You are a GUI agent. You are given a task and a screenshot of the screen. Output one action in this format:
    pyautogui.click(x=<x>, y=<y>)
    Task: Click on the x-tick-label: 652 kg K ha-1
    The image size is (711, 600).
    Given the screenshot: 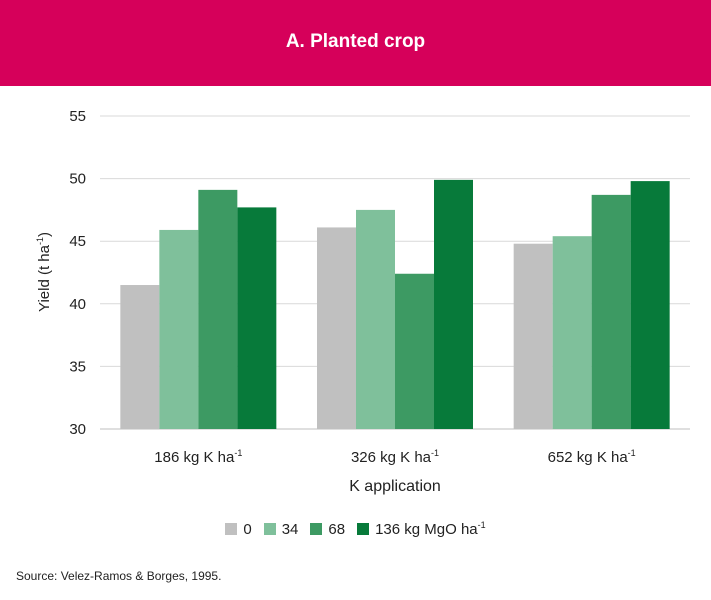 What is the action you would take?
    pyautogui.click(x=591, y=457)
    